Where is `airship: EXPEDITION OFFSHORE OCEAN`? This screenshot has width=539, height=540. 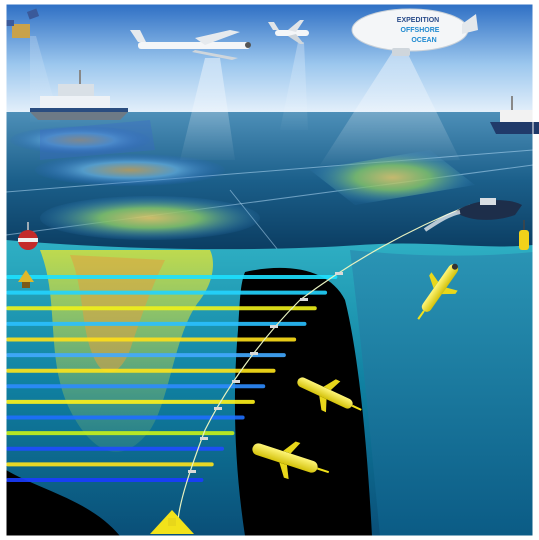 airship: EXPEDITION OFFSHORE OCEAN is located at coordinates (414, 32).